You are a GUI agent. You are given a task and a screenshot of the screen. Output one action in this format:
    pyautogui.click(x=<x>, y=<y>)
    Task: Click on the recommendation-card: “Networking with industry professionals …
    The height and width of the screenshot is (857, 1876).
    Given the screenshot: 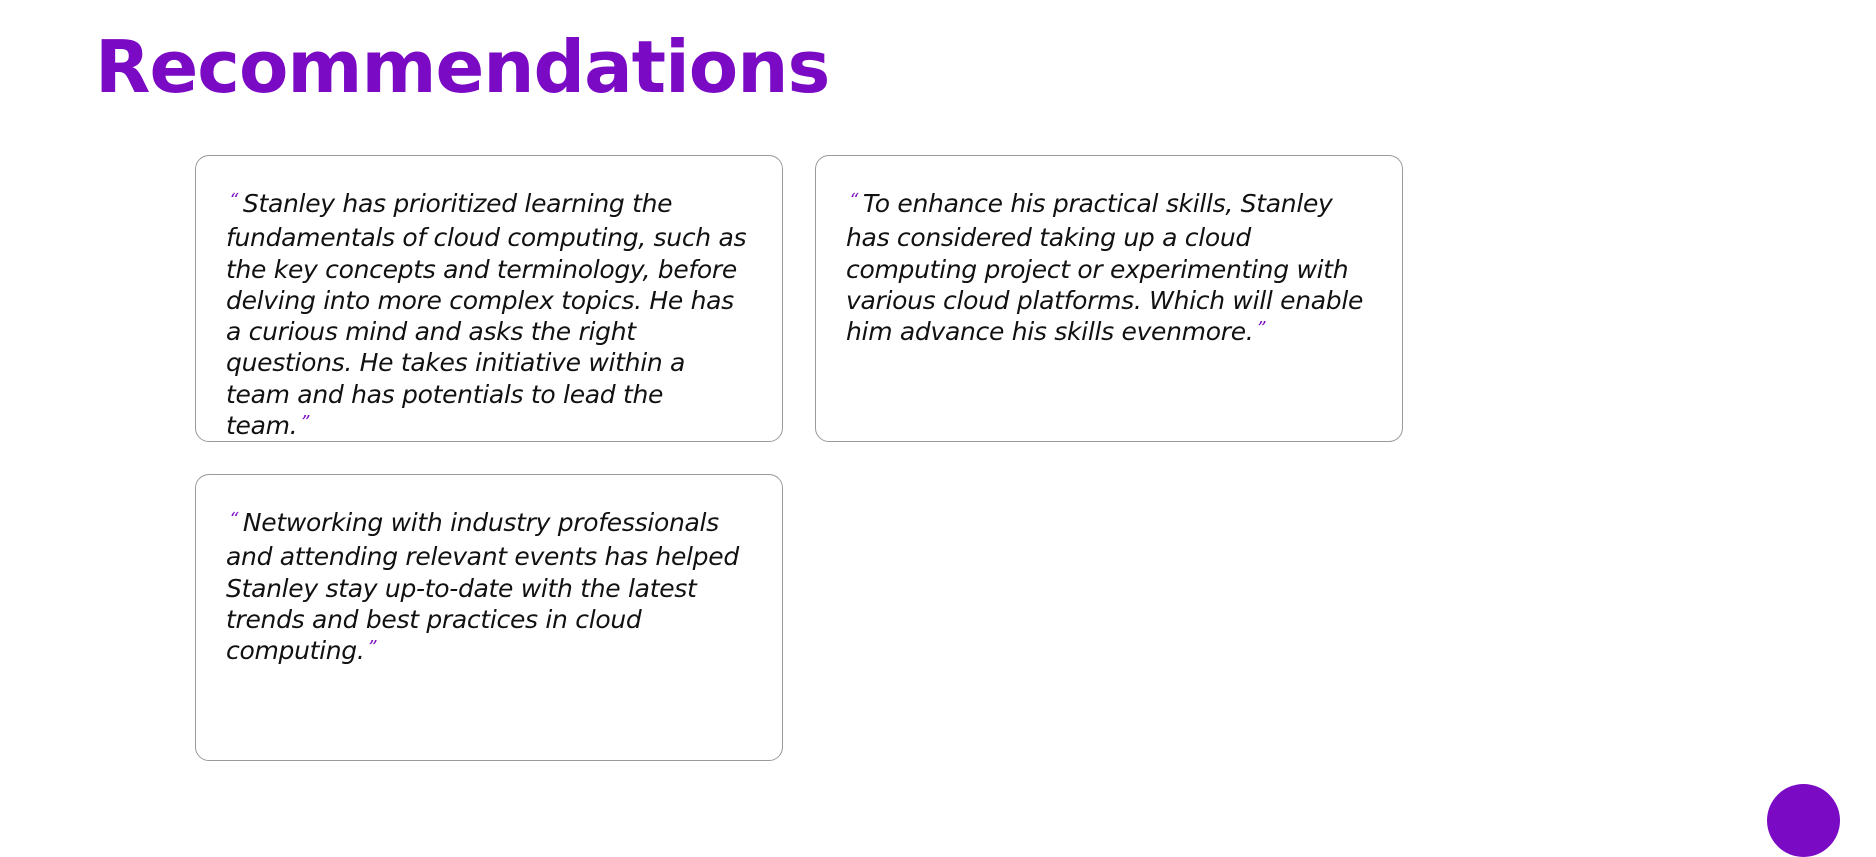 What is the action you would take?
    pyautogui.click(x=489, y=617)
    